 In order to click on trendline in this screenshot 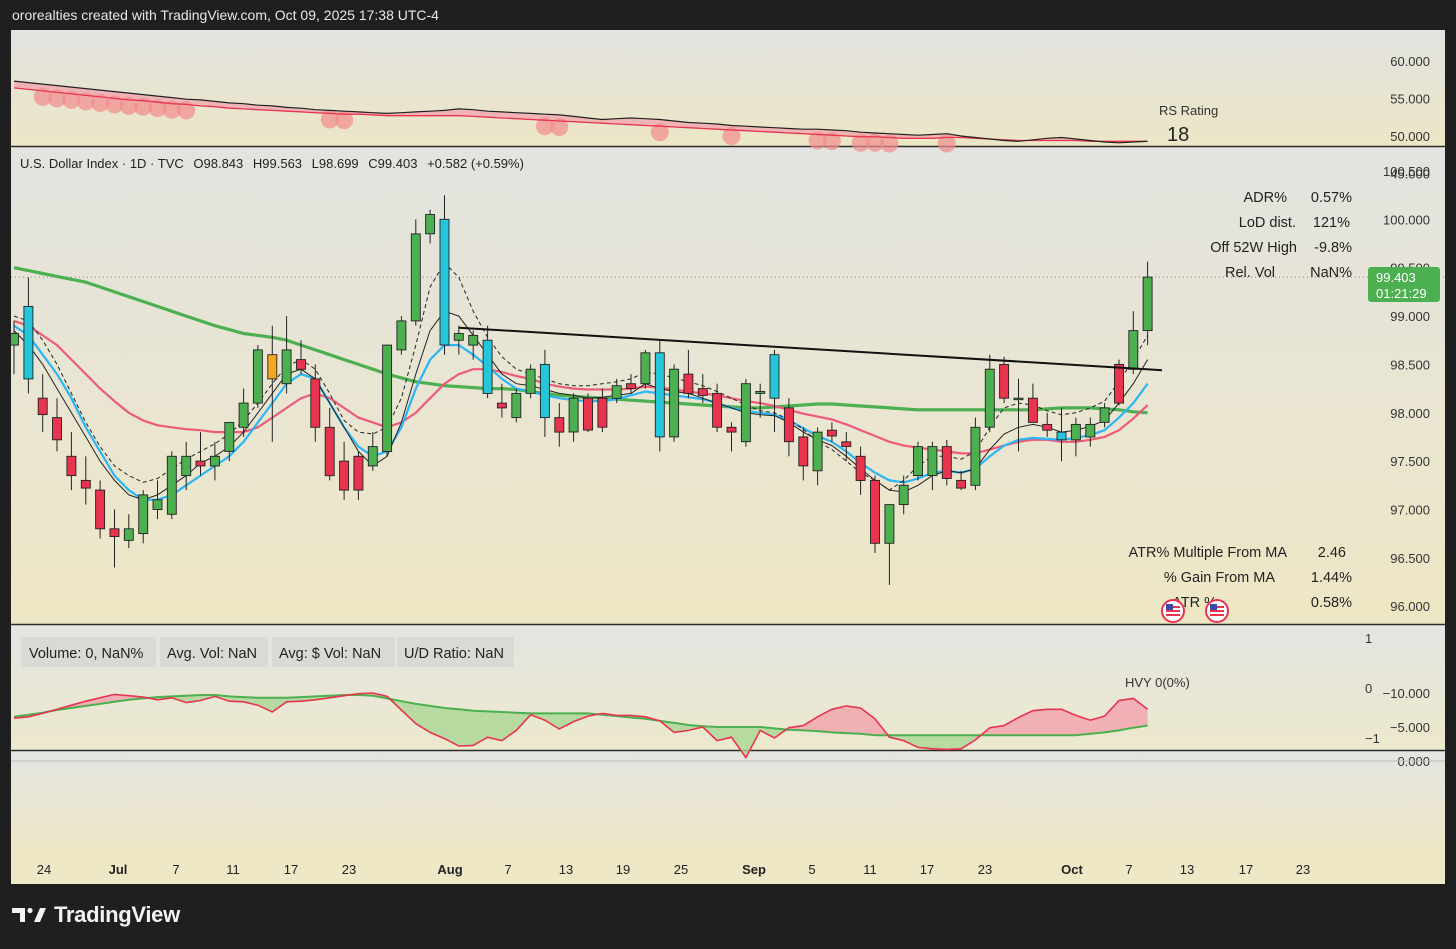, I will do `click(810, 349)`.